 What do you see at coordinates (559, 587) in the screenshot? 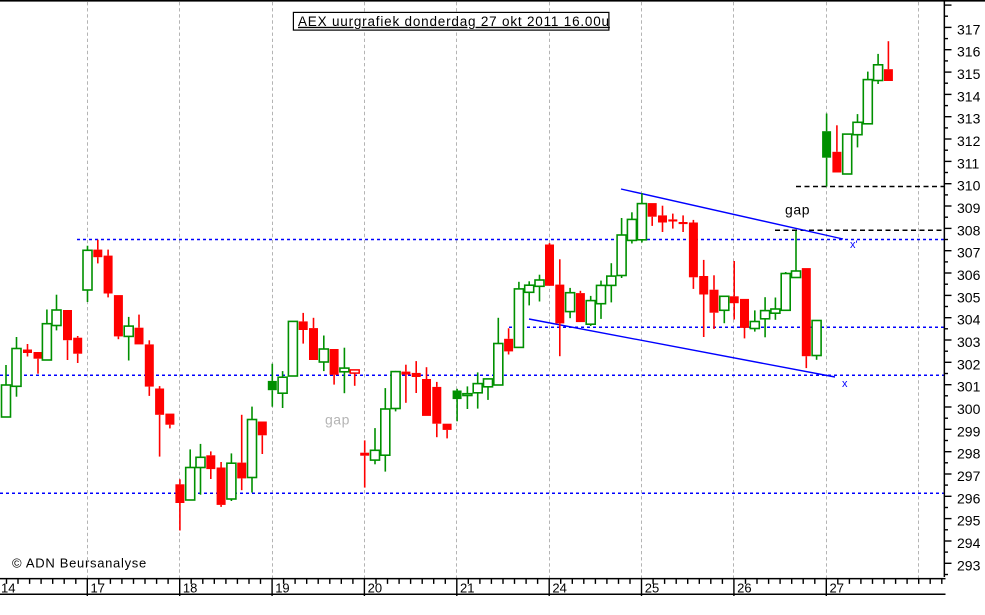
I see `svg-text: 24` at bounding box center [559, 587].